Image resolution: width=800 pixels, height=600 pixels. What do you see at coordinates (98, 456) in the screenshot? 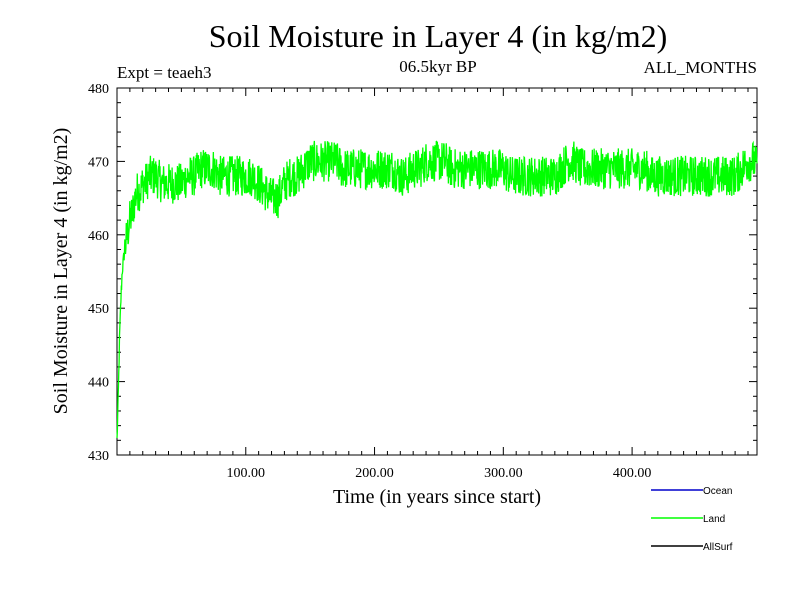
I see `y-tick-label: 430` at bounding box center [98, 456].